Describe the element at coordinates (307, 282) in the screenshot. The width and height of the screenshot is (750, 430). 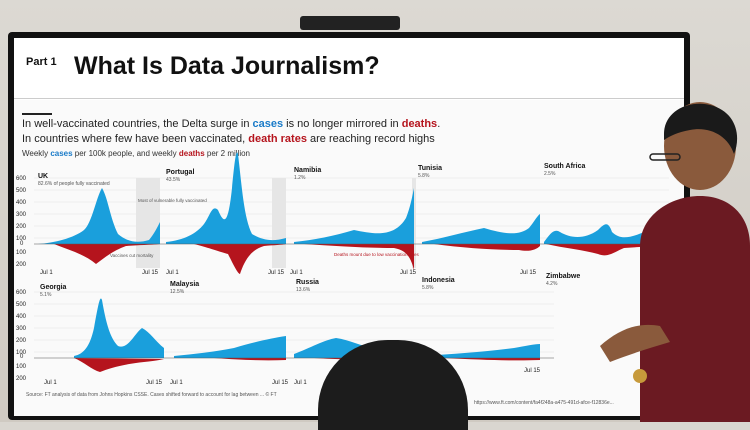
I see `label-russia: Russia` at that location.